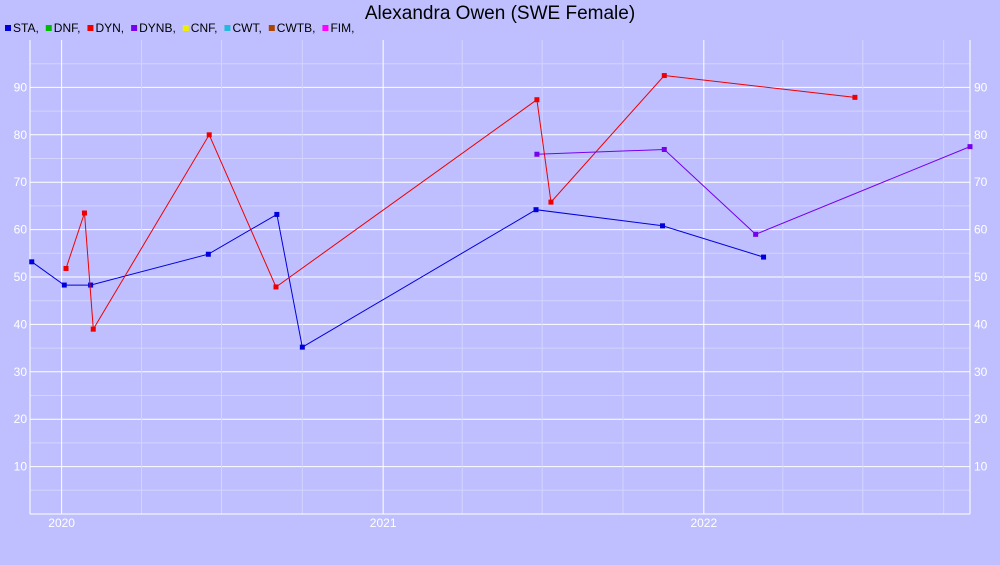  What do you see at coordinates (981, 87) in the screenshot?
I see `y-tick-label-right: 90` at bounding box center [981, 87].